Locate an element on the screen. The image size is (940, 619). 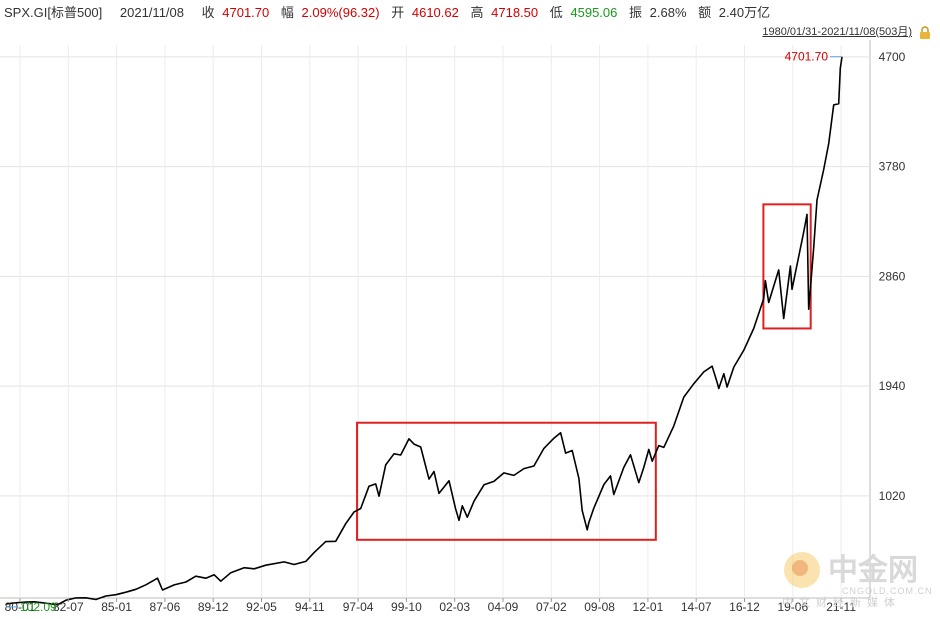
date-label: 2021/11/08 is located at coordinates (151, 12).